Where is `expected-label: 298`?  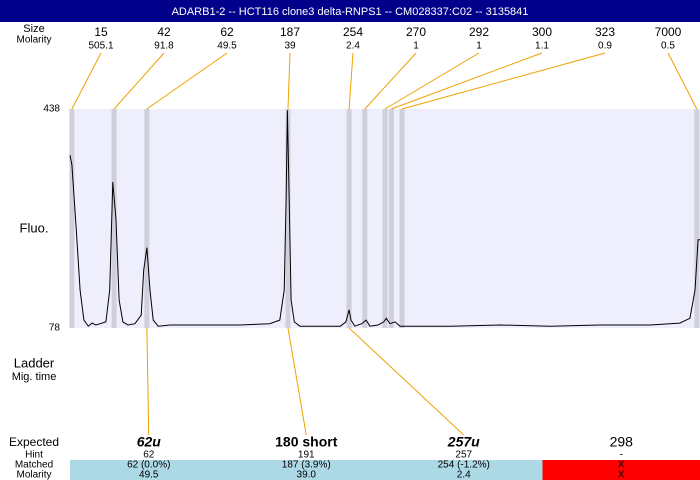
expected-label: 298 is located at coordinates (622, 442).